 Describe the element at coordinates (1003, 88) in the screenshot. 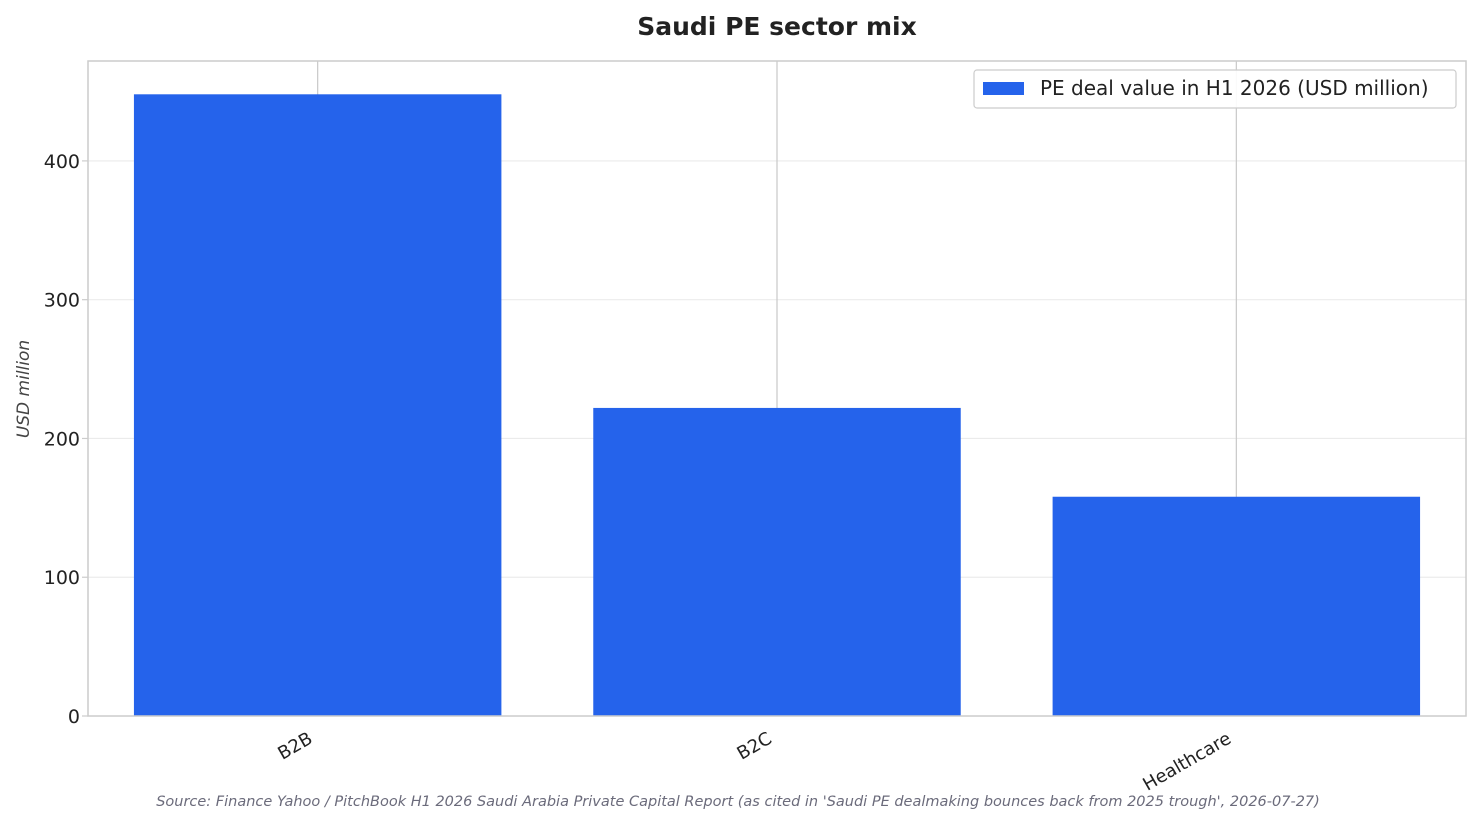

I see `legend-swatch` at that location.